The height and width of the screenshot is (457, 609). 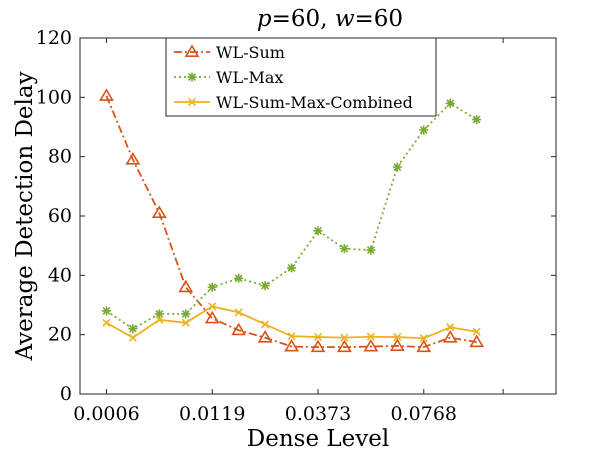 I want to click on x-axis-label: Dense Level, so click(x=318, y=439).